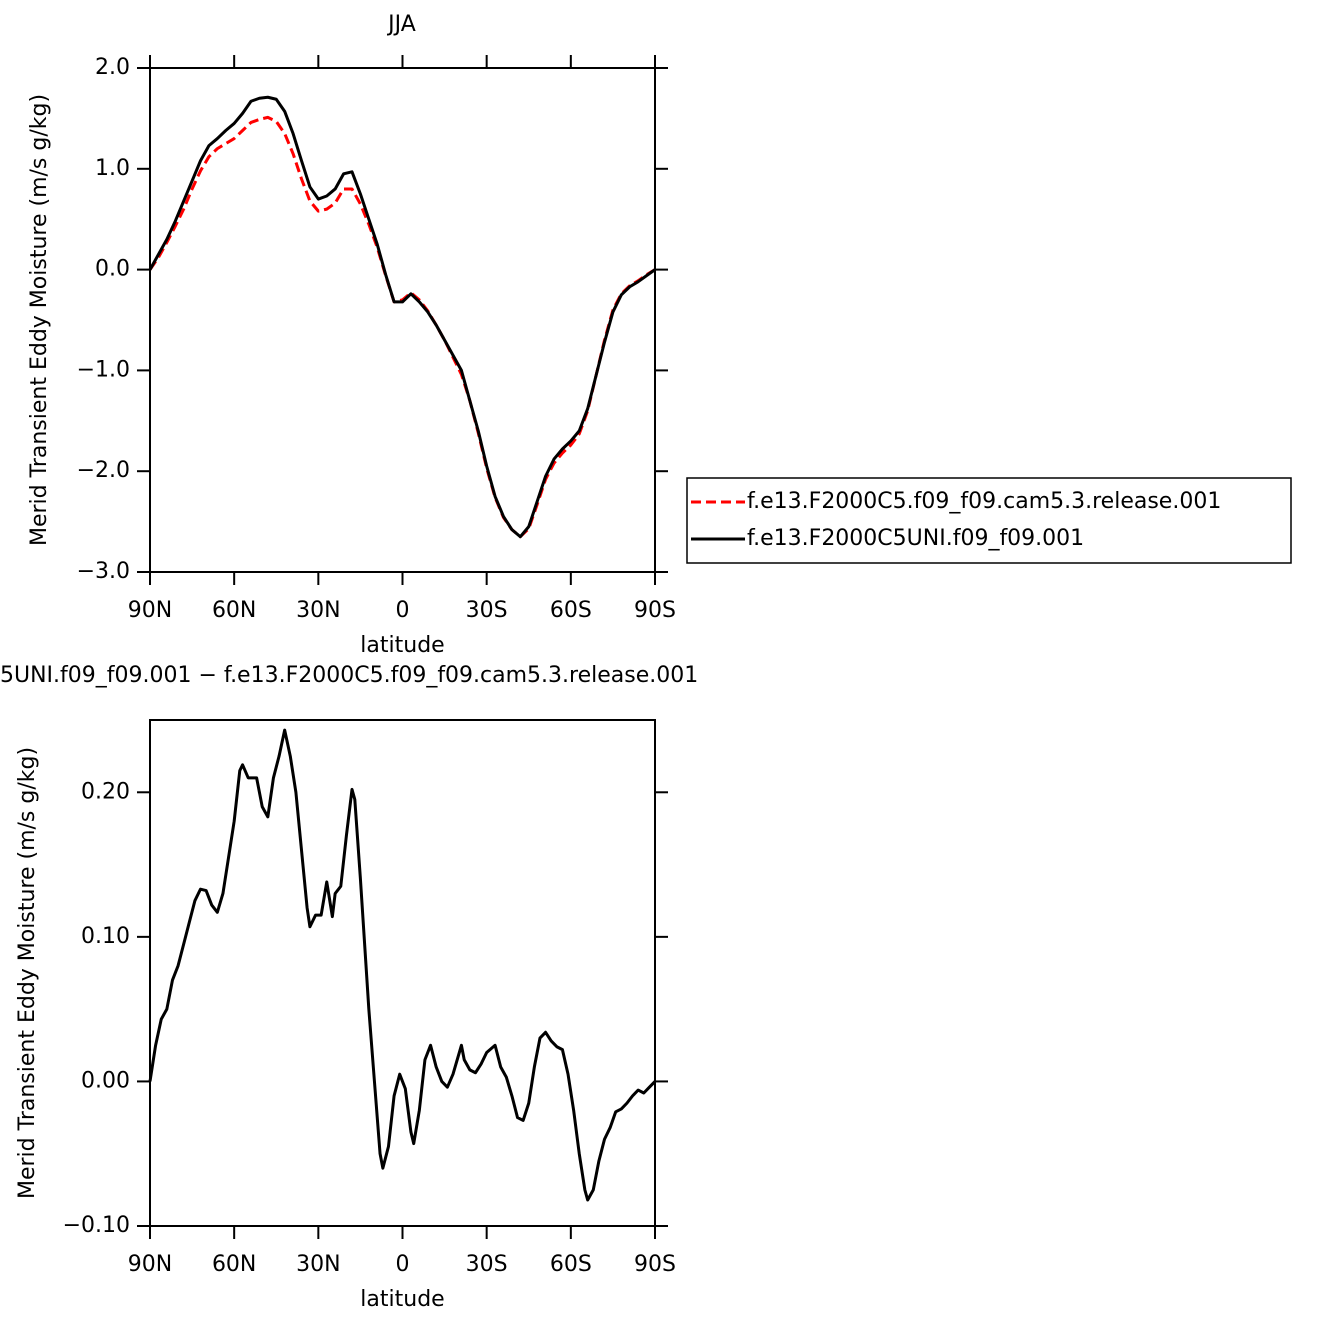  What do you see at coordinates (103, 369) in the screenshot?
I see `y-tick-label: −1.0` at bounding box center [103, 369].